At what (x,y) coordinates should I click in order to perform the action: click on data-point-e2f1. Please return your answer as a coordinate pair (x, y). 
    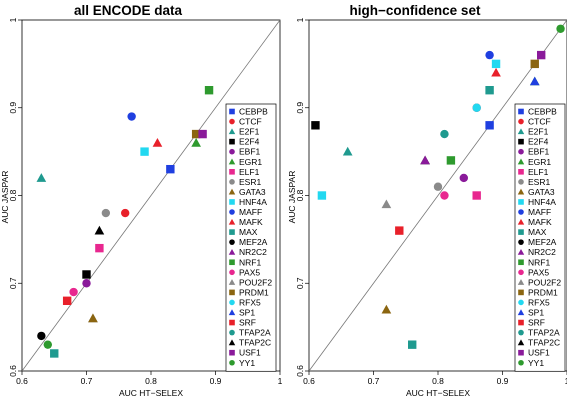
    Looking at the image, I should click on (41, 177).